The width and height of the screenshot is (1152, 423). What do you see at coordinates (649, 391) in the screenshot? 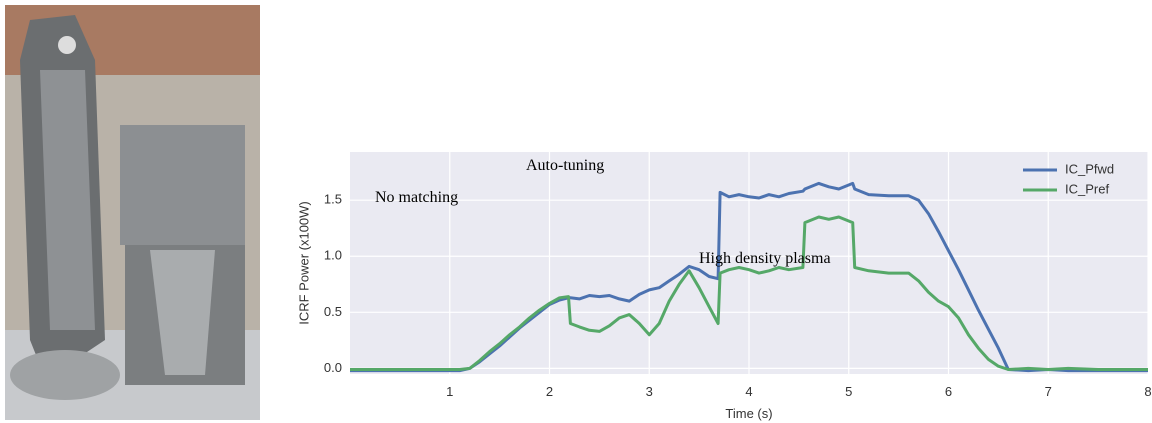
I see `x-tick-label: 3` at bounding box center [649, 391].